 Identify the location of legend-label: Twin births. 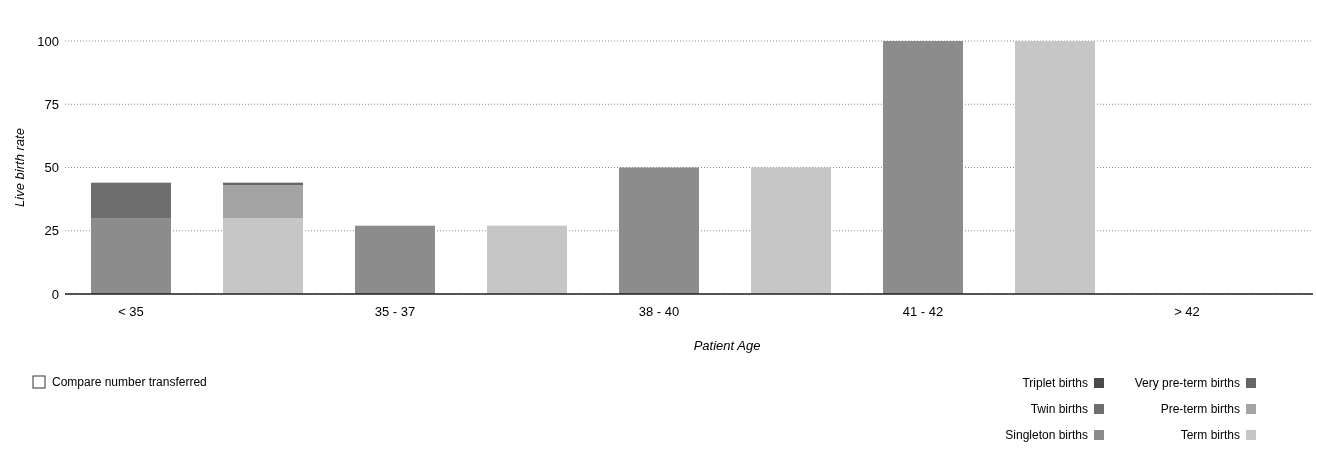
(1059, 409).